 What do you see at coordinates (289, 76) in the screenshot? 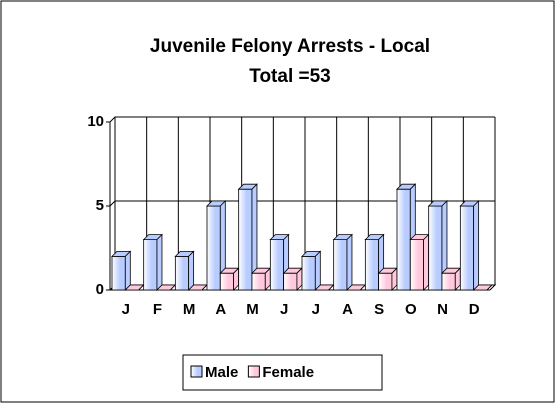
I see `chart-subtitle: Total =53` at bounding box center [289, 76].